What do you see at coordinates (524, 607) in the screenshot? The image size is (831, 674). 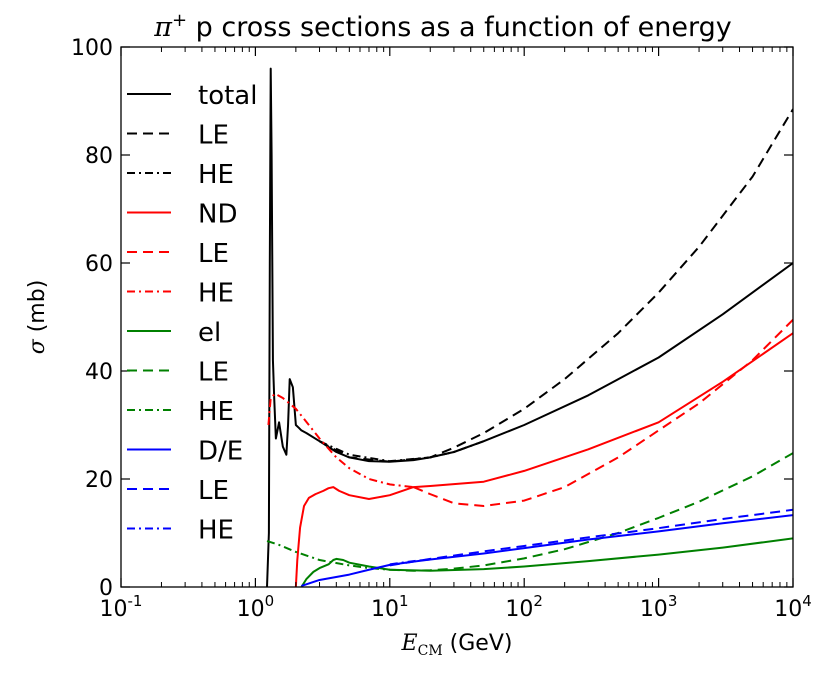 I see `x-tick-label-3: 10²` at bounding box center [524, 607].